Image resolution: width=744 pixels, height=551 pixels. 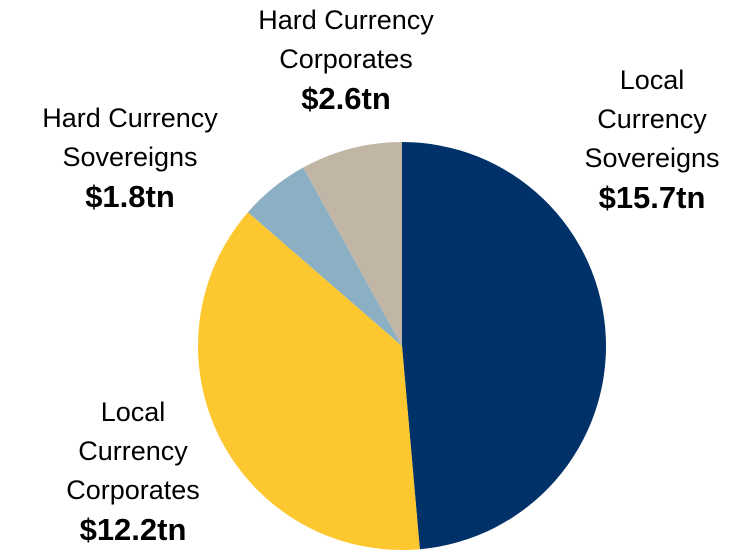 I want to click on slice-label: Hard Currency Sovereigns $1.8tn, so click(x=130, y=158).